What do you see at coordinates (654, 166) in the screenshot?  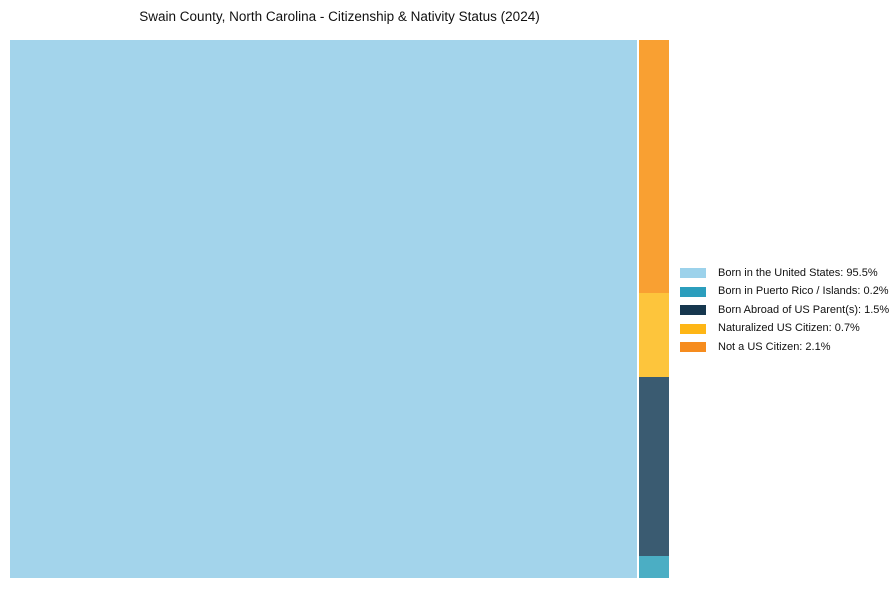 I see `treemap-rect-not-a-us-citizen` at bounding box center [654, 166].